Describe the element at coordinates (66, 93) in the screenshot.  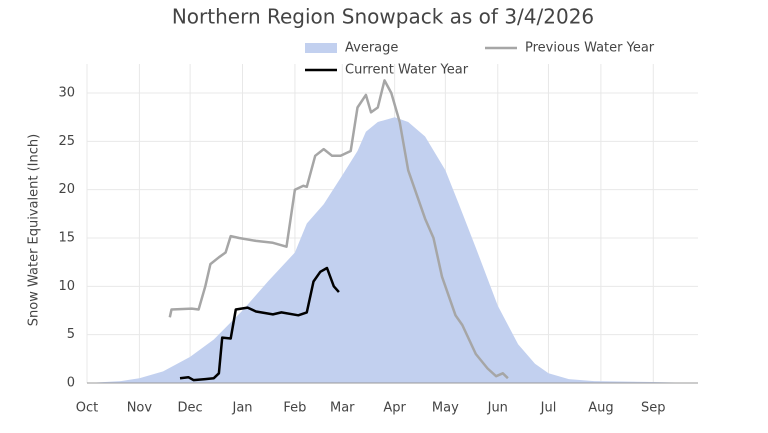
I see `y-tick-label: 30` at that location.